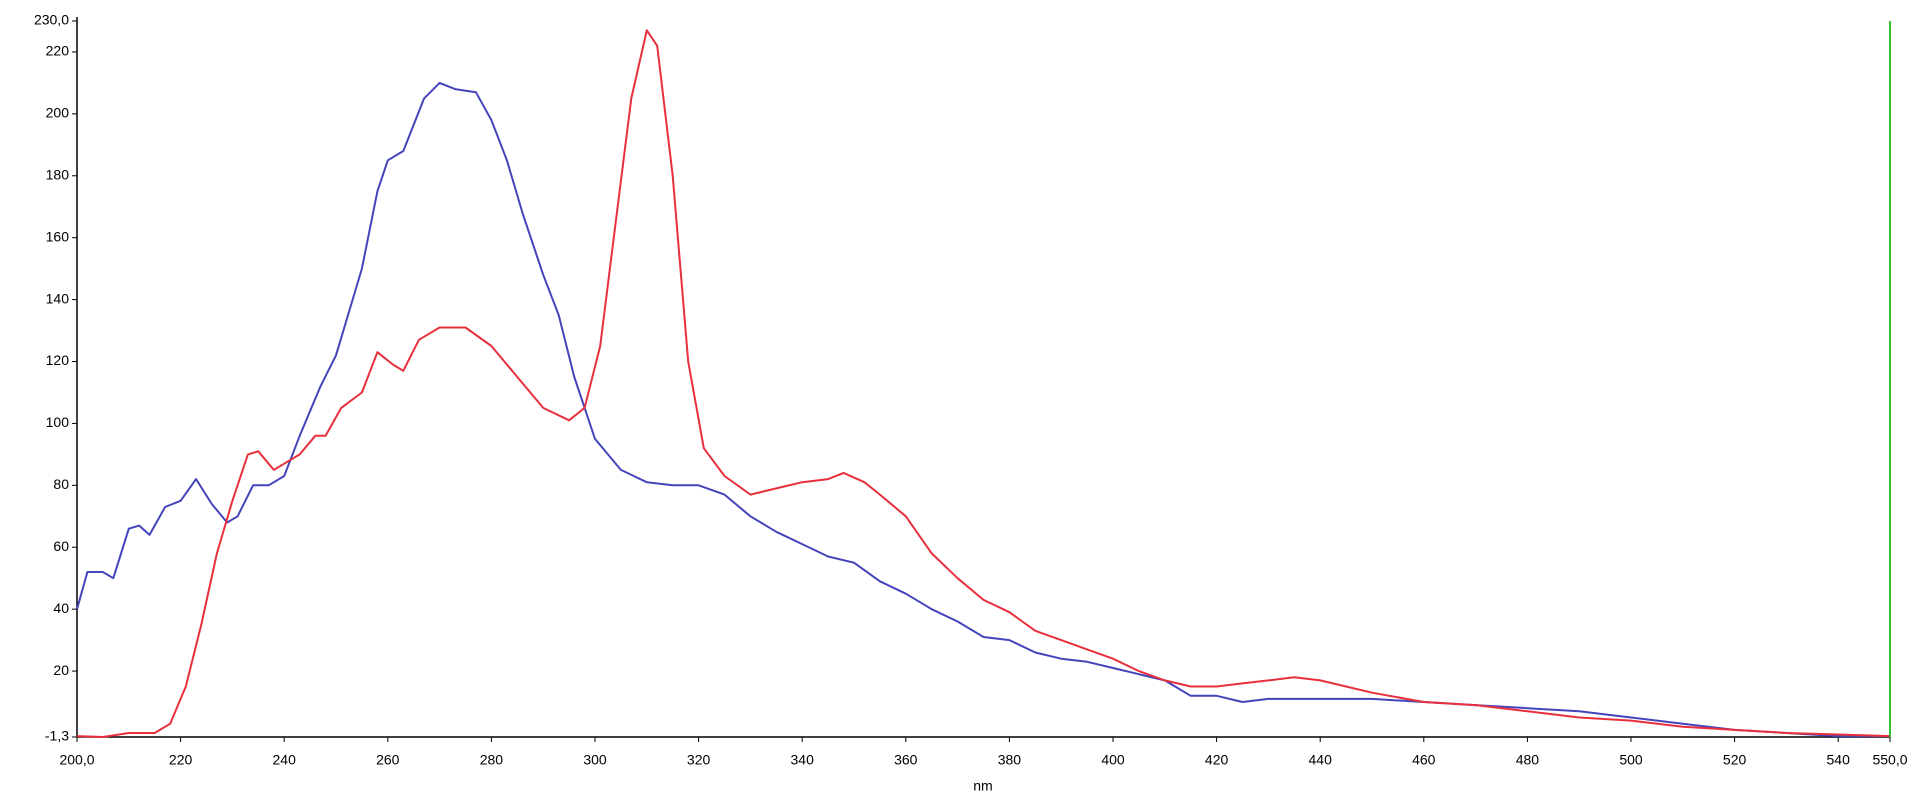  What do you see at coordinates (1217, 760) in the screenshot?
I see `x-tick-label: 420` at bounding box center [1217, 760].